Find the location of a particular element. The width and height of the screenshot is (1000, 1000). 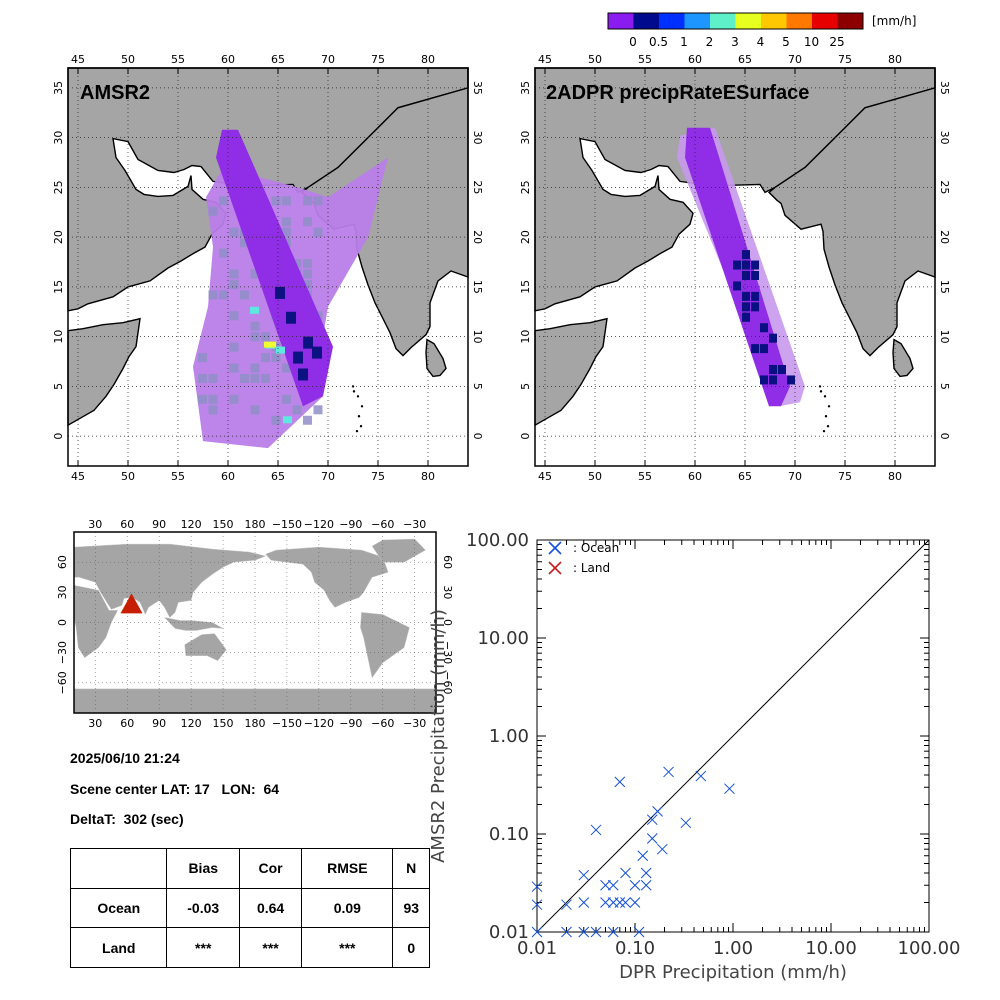

lat-tick-label: 25 is located at coordinates (477, 187).